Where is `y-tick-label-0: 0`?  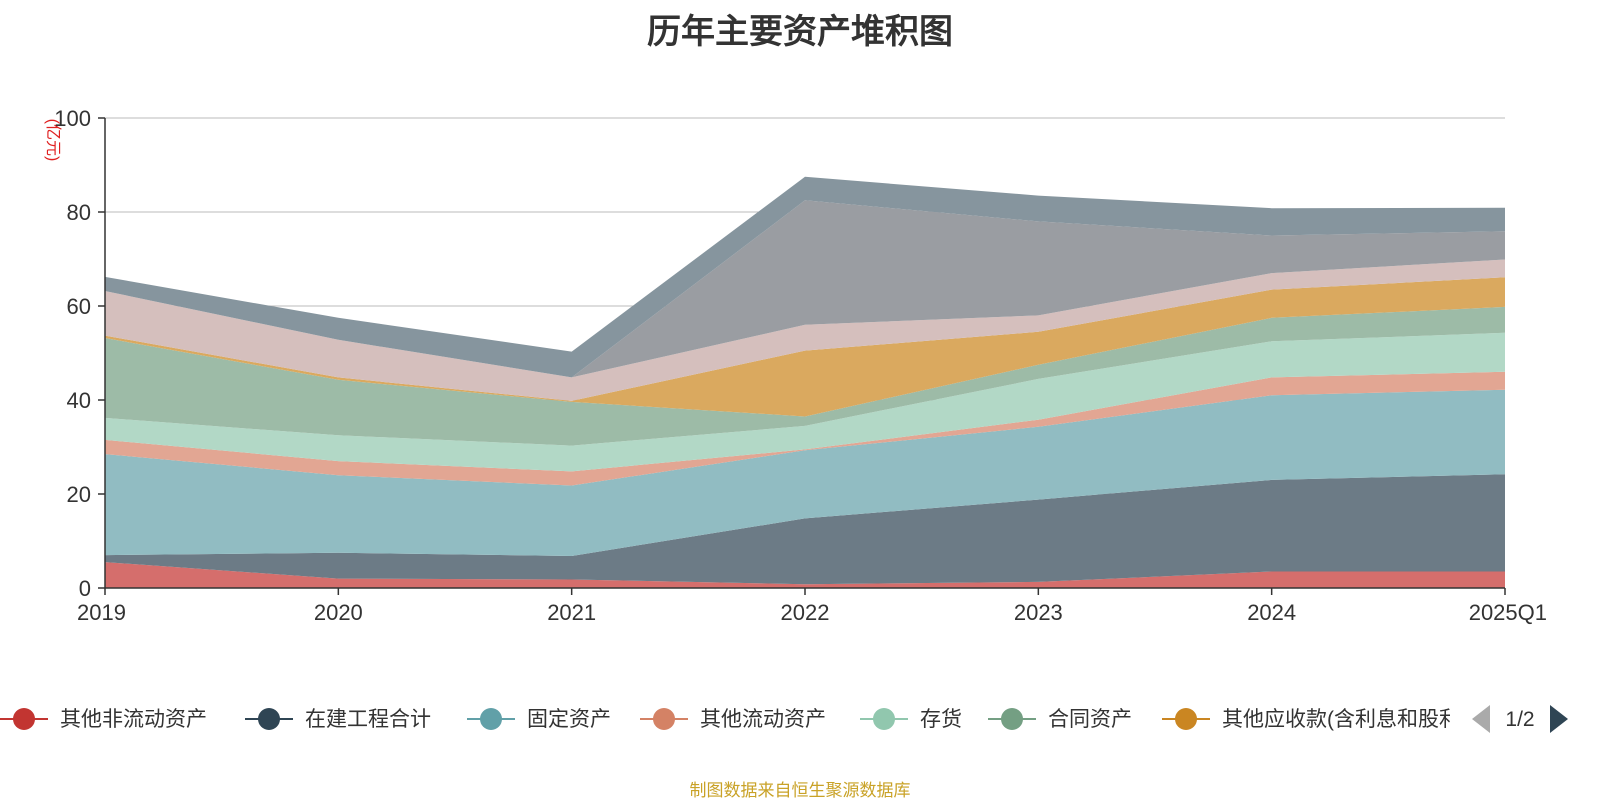 y-tick-label-0: 0 is located at coordinates (85, 588).